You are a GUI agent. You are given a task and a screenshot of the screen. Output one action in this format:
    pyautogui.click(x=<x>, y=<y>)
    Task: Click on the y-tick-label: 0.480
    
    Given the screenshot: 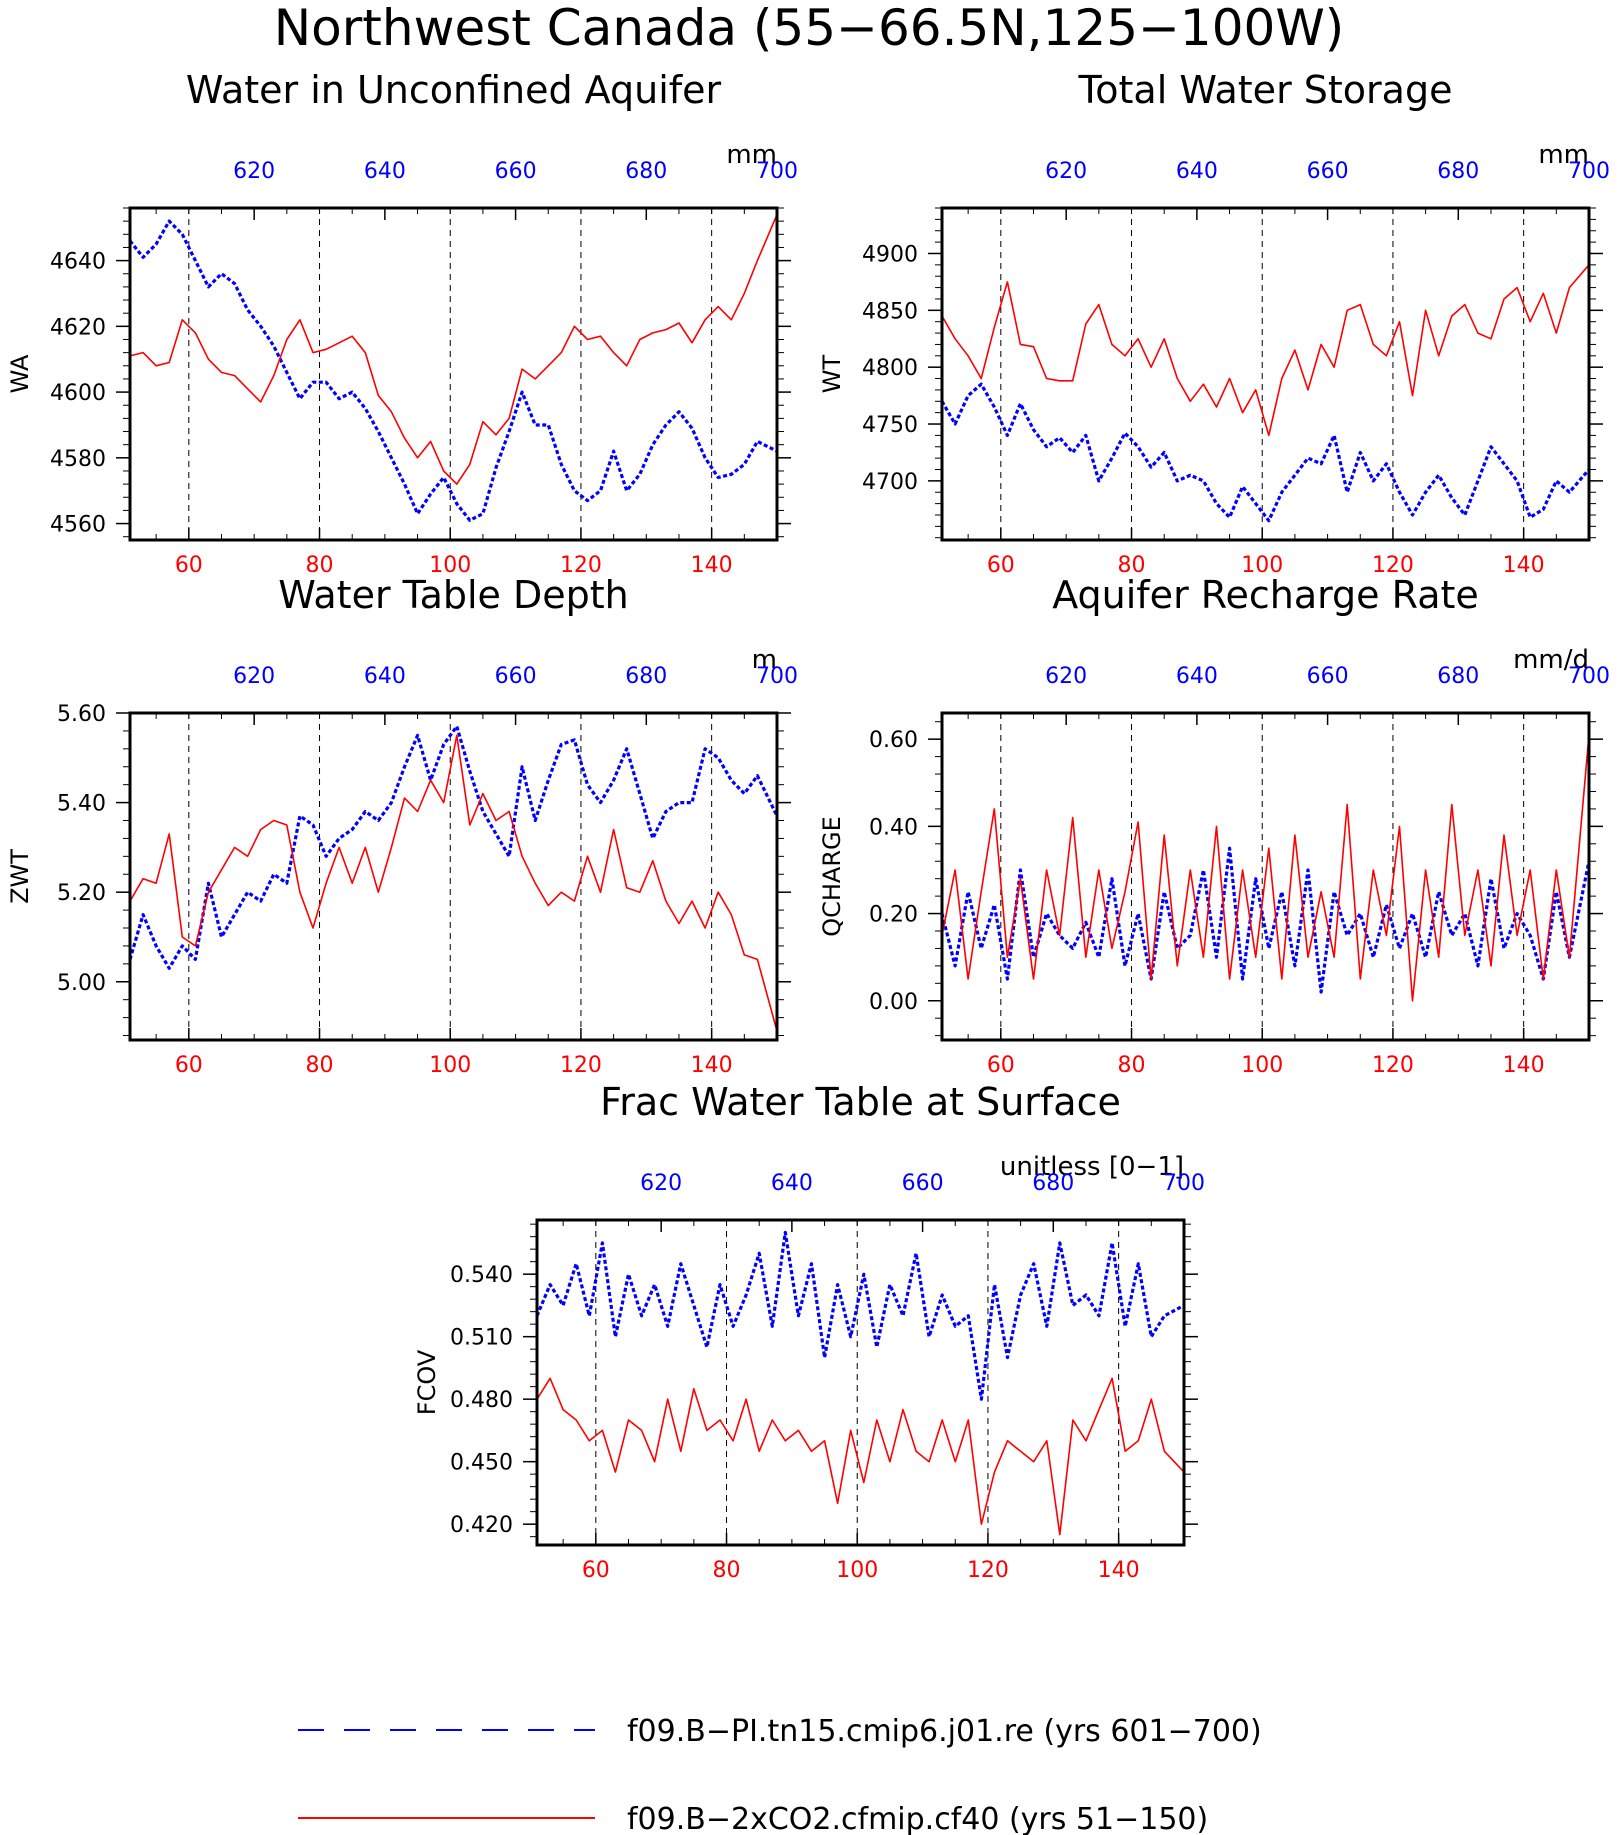 What is the action you would take?
    pyautogui.click(x=481, y=1400)
    